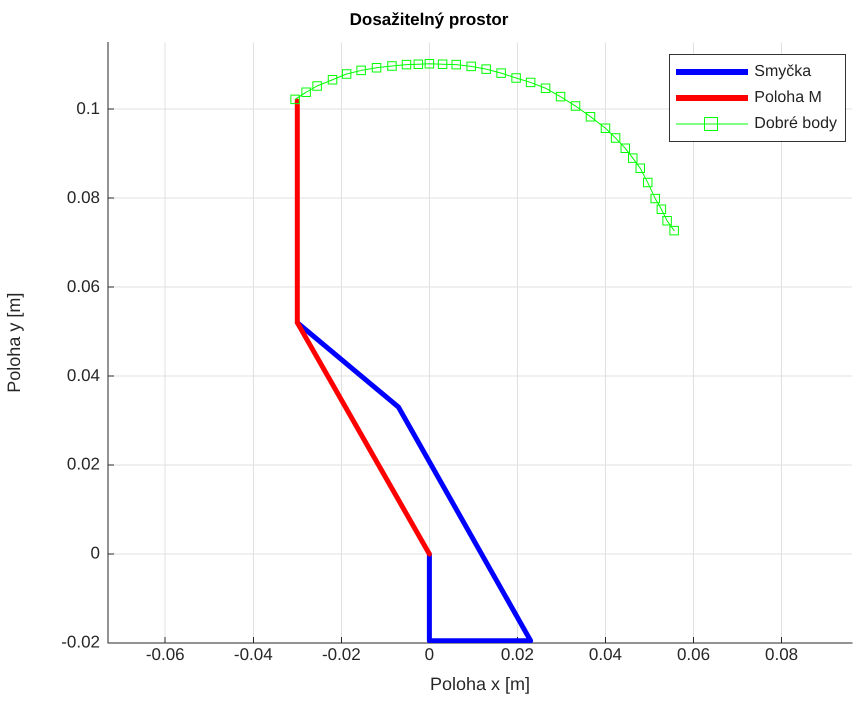  Describe the element at coordinates (693, 654) in the screenshot. I see `x-tick-label: 0.06` at that location.